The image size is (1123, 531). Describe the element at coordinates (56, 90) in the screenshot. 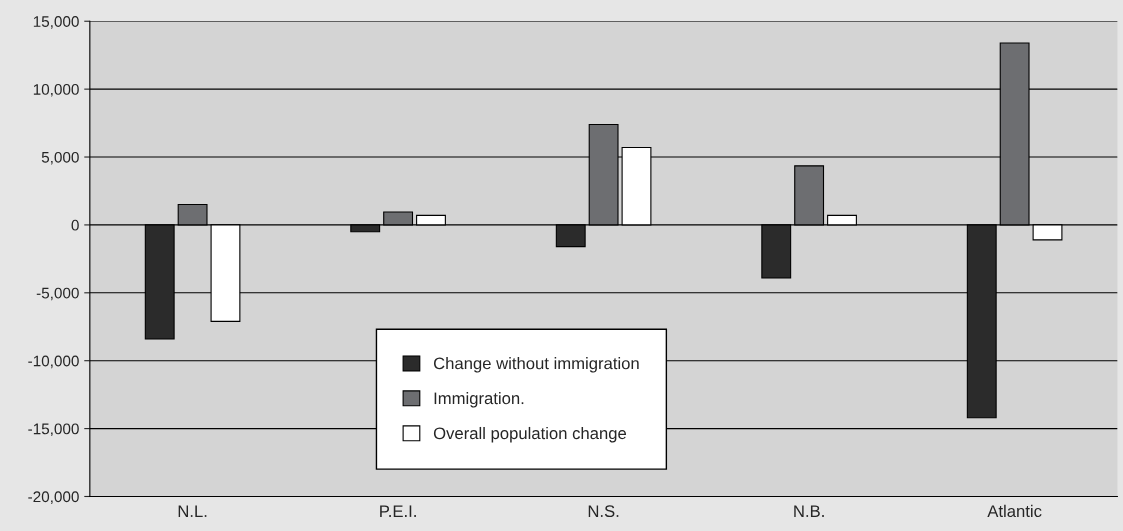

I see `y-tick-label: 10,000` at that location.